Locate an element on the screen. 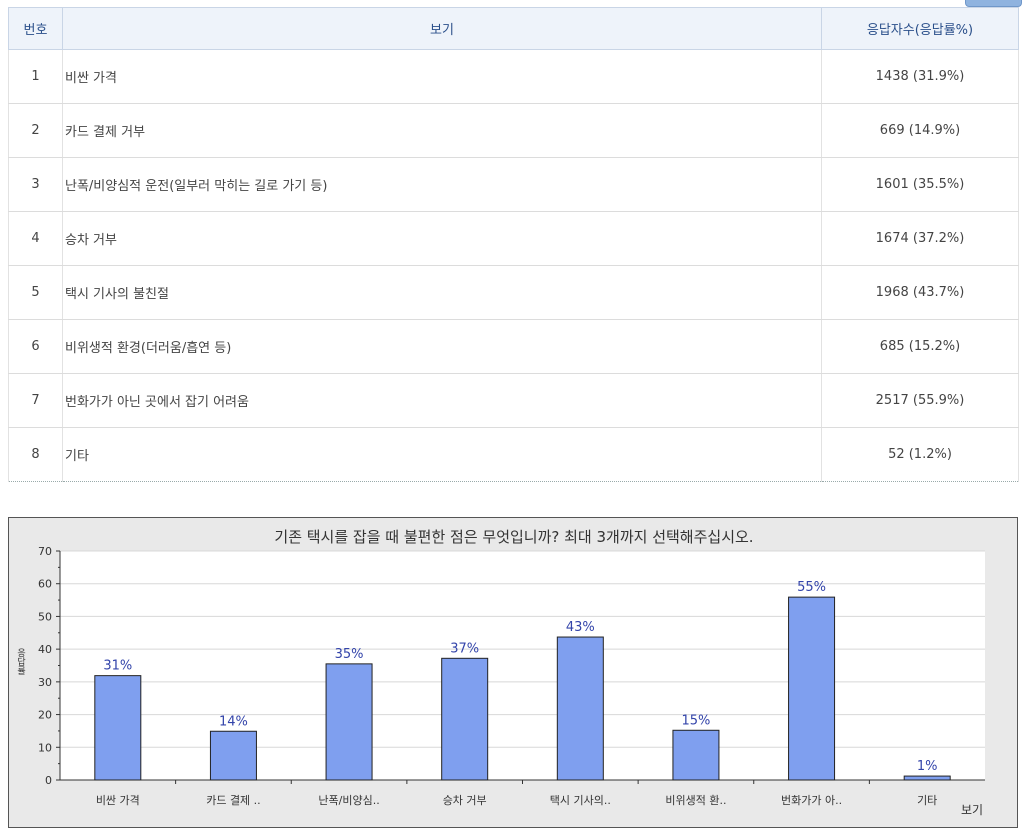 The width and height of the screenshot is (1023, 836). y-tick-label: 20 is located at coordinates (45, 715).